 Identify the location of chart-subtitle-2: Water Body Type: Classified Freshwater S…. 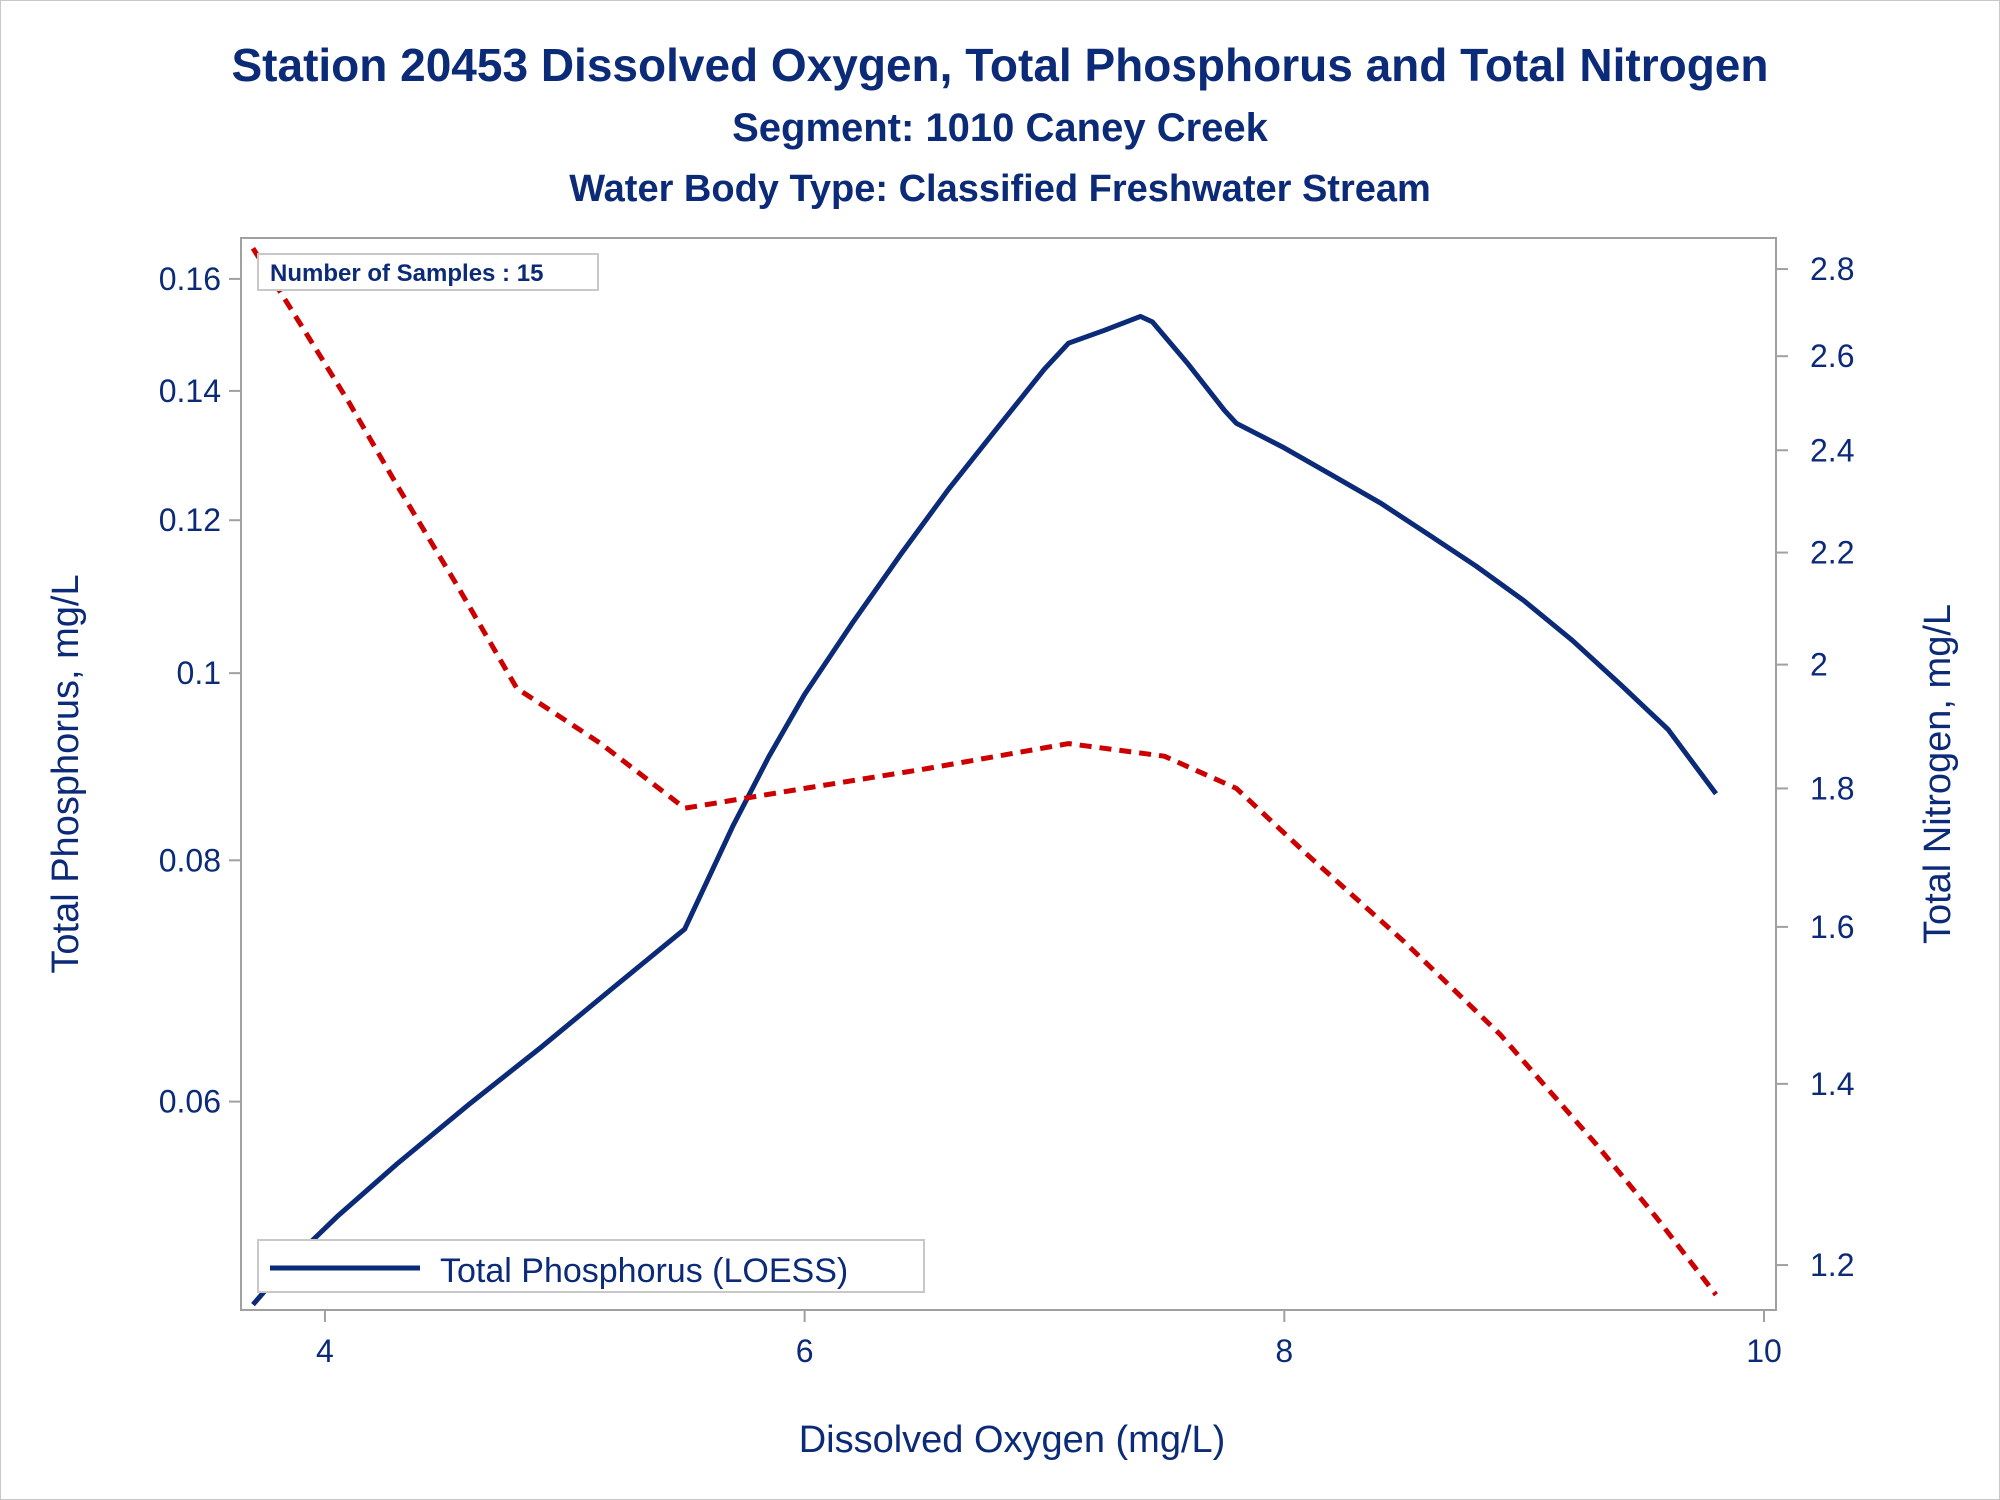
(1000, 189).